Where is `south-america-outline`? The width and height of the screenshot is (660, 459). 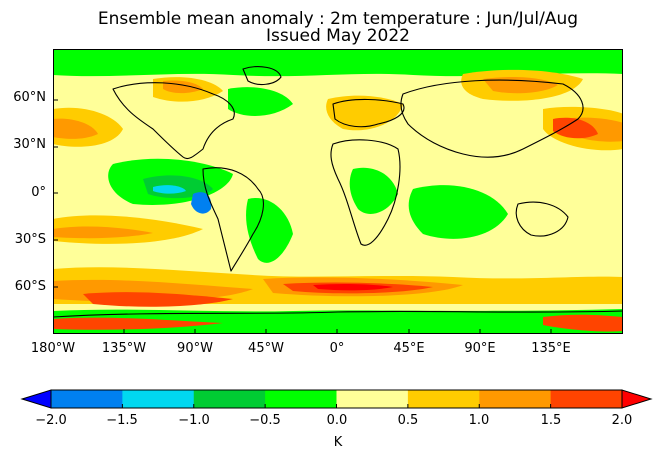 south-america-outline is located at coordinates (233, 219).